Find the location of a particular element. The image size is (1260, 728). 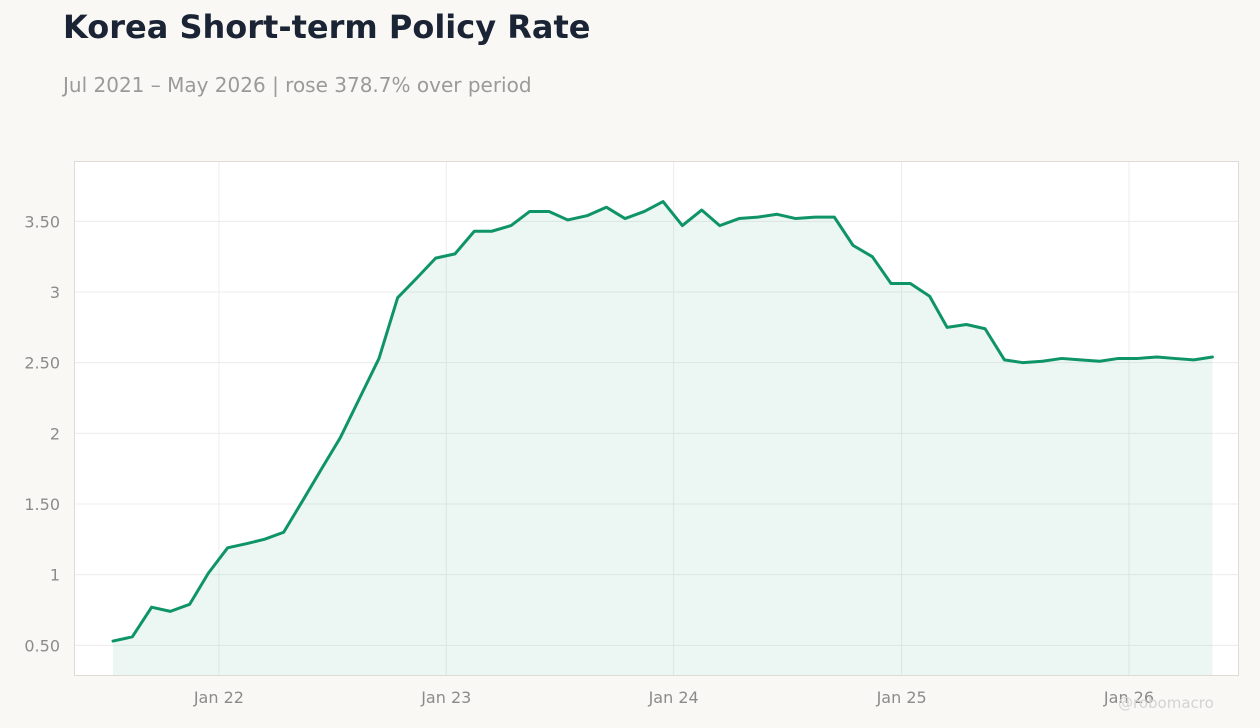

y-tick-label: 0.50 is located at coordinates (42, 645).